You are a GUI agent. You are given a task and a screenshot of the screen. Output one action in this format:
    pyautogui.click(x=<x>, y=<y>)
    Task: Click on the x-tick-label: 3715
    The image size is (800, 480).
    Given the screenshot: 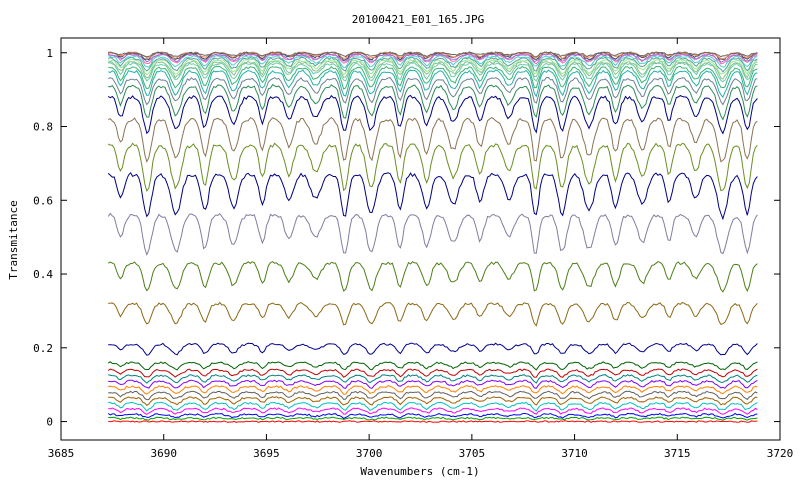 What is the action you would take?
    pyautogui.click(x=677, y=453)
    